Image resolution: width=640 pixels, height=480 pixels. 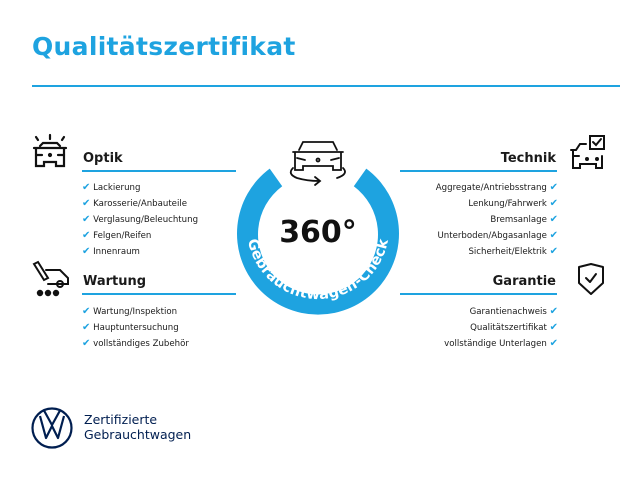 What do you see at coordinates (591, 279) in the screenshot?
I see `shield-check-icon` at bounding box center [591, 279].